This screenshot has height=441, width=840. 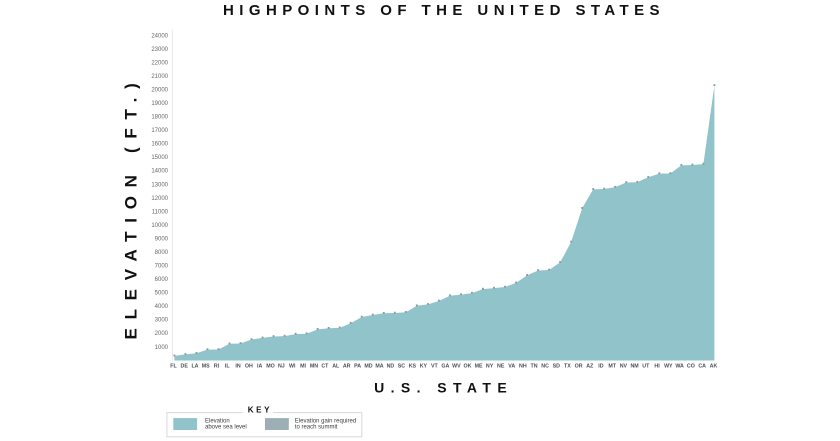 What do you see at coordinates (424, 367) in the screenshot?
I see `svg-text: KY` at bounding box center [424, 367].